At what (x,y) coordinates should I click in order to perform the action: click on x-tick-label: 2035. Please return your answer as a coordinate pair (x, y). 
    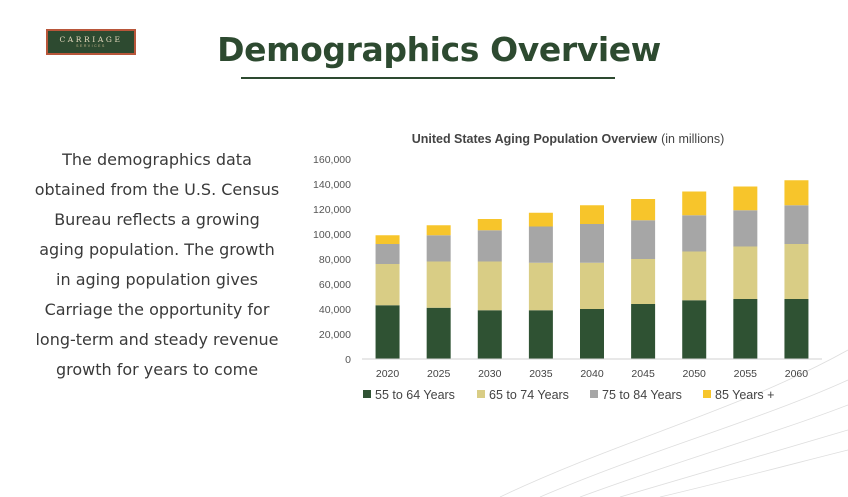
    Looking at the image, I should click on (541, 374).